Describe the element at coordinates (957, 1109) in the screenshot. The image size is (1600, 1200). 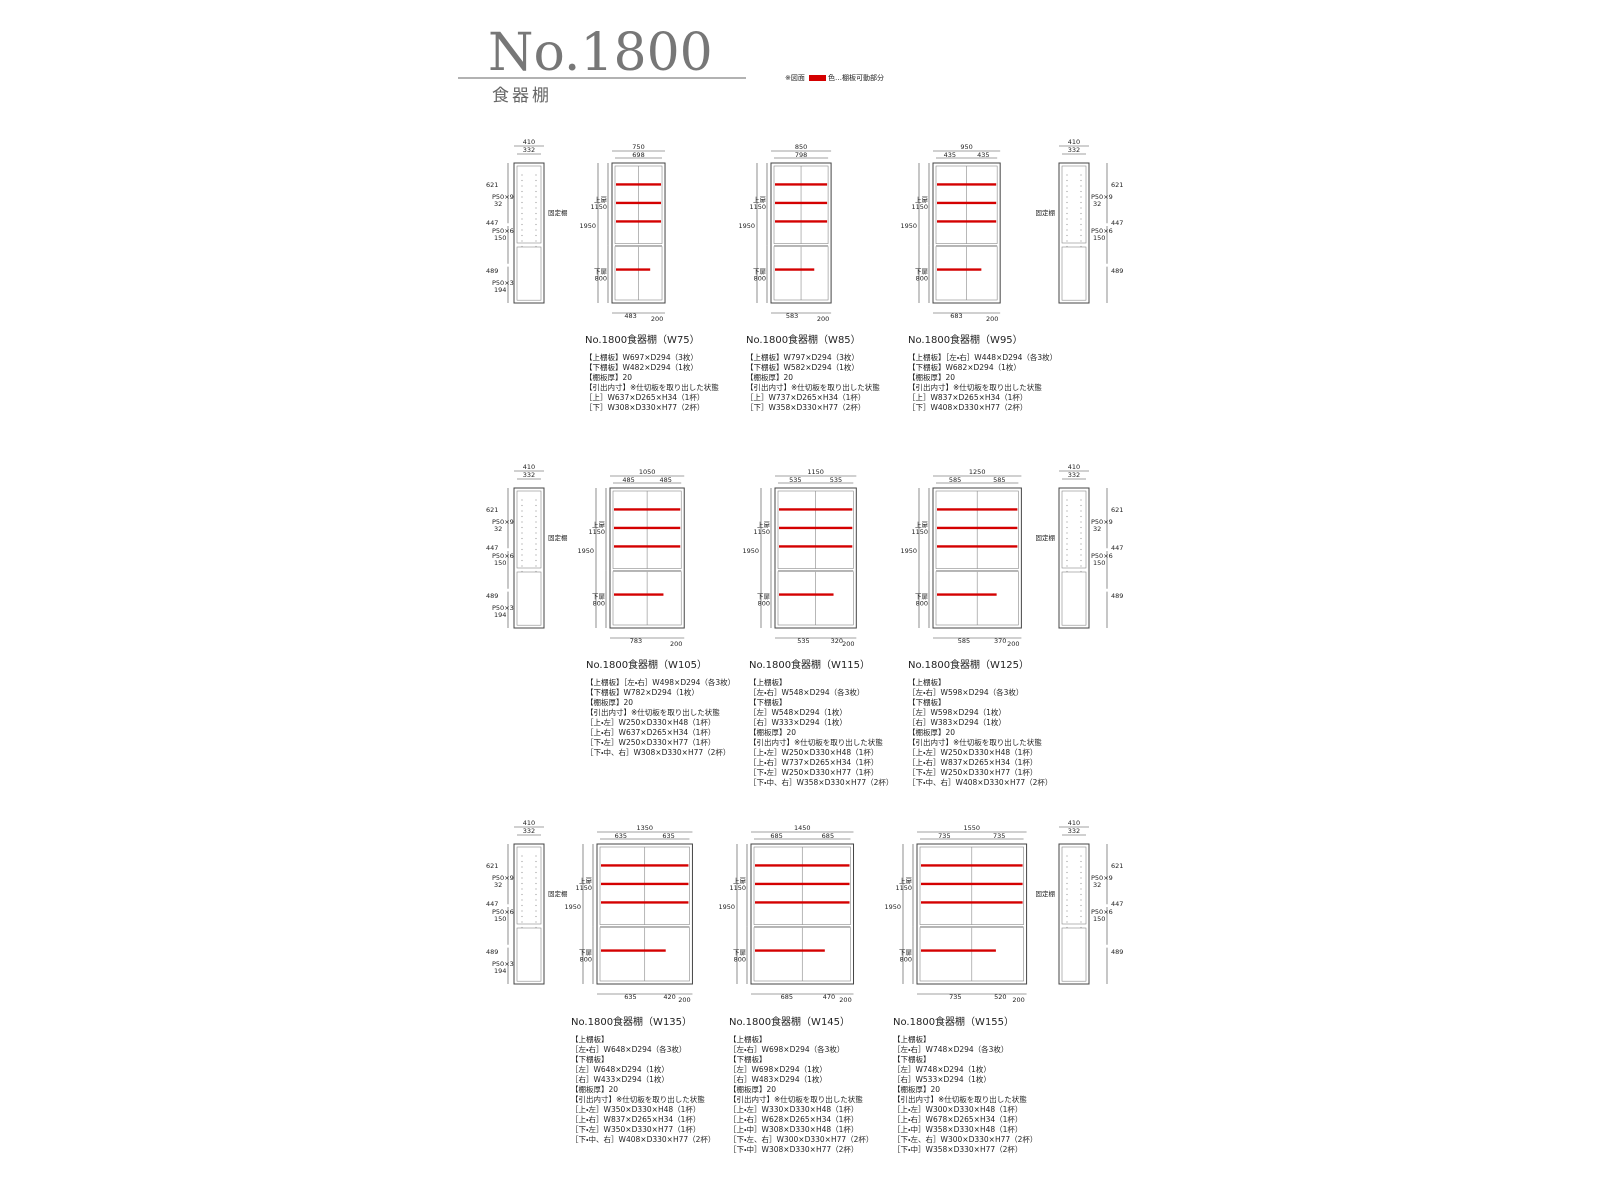
I see `spec-line: ［上・左］W300×D330×H48（1杯）` at that location.